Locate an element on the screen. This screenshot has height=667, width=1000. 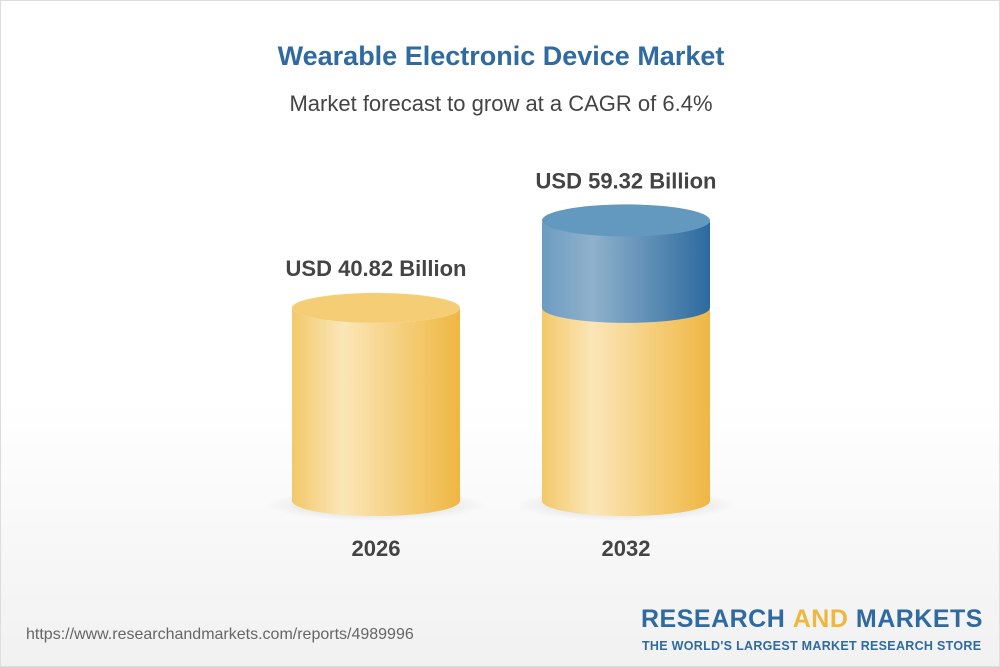
brand-logo: RESEARCH AND MARKETS is located at coordinates (812, 619).